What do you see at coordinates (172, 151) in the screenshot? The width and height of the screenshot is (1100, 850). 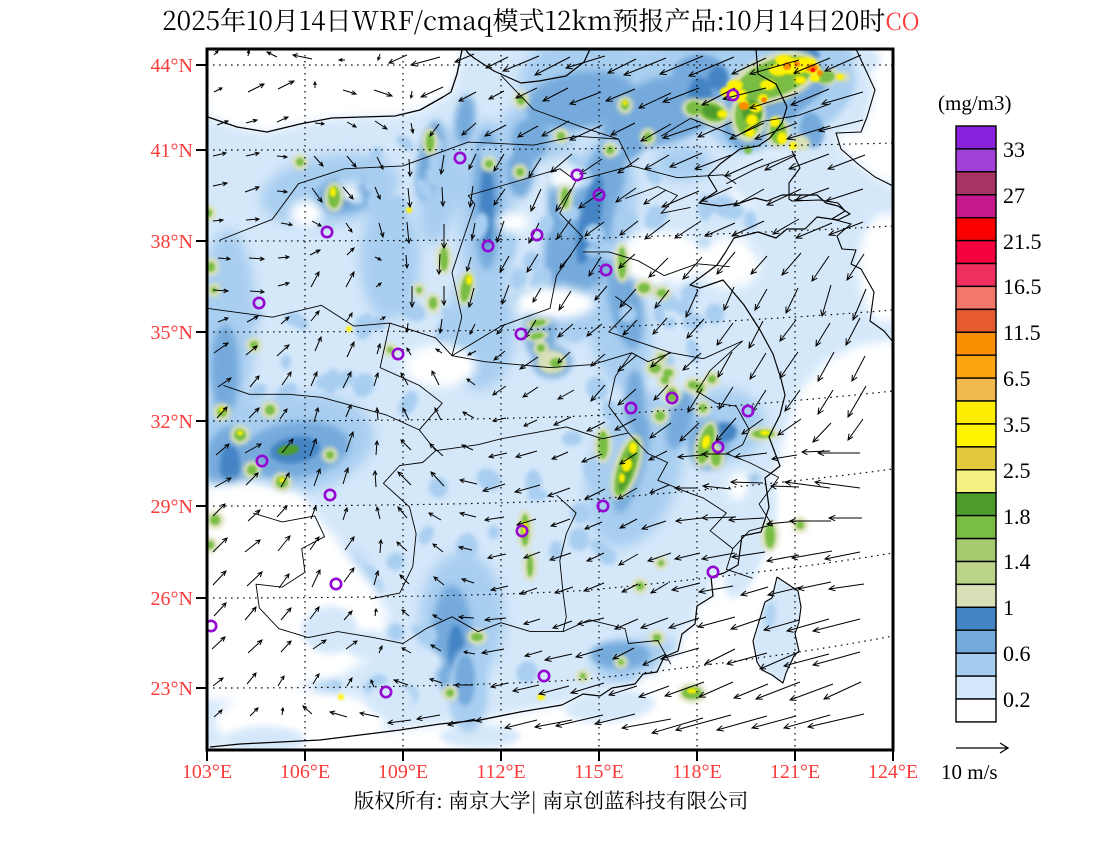 I see `svg-text: 41°N` at bounding box center [172, 151].